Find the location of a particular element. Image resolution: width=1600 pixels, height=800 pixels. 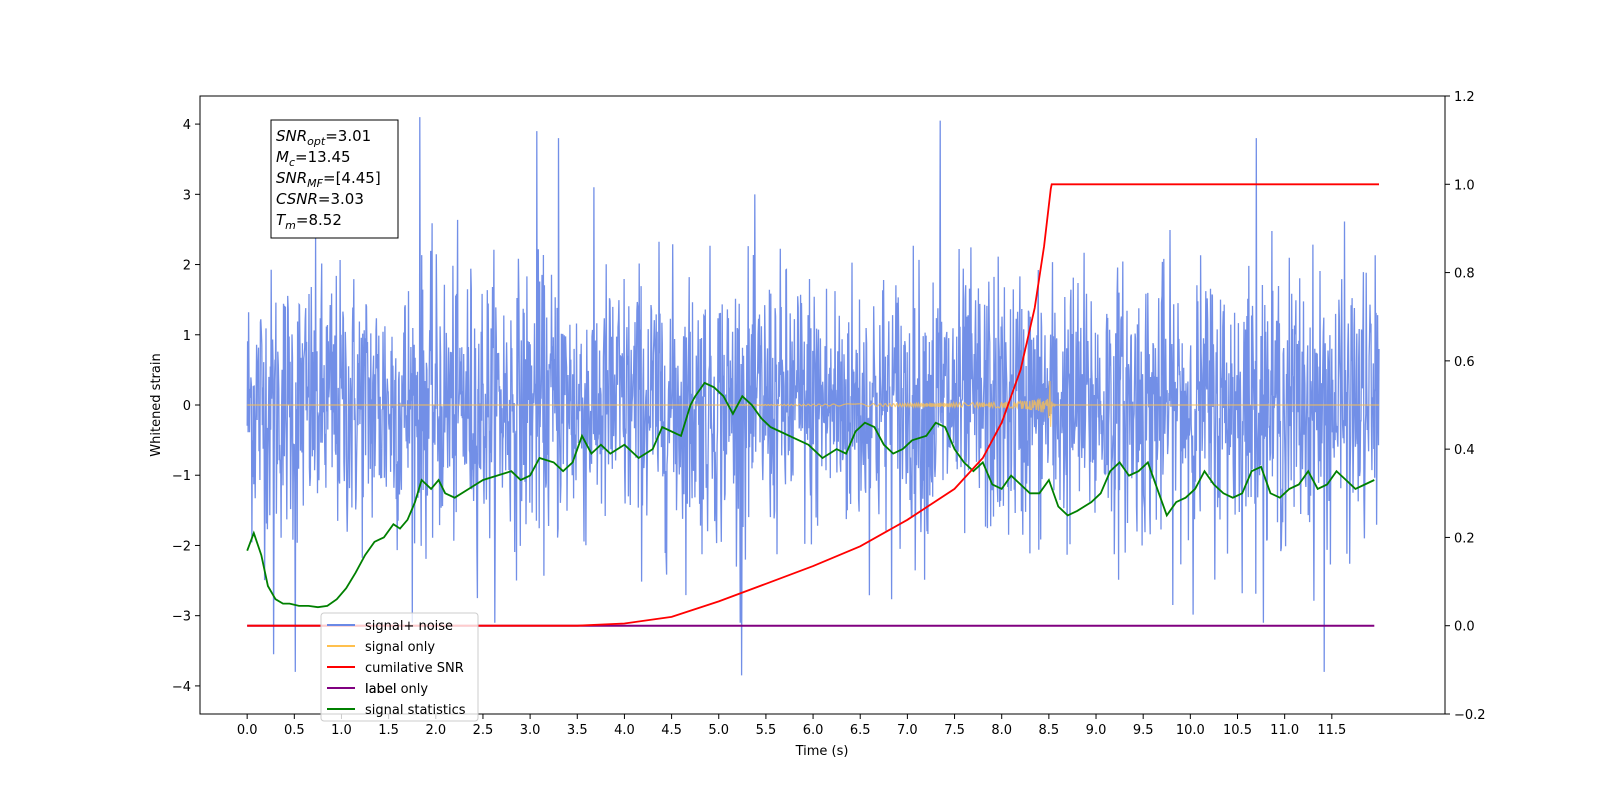

legend-entry-label: signal statistics is located at coordinates (415, 710).